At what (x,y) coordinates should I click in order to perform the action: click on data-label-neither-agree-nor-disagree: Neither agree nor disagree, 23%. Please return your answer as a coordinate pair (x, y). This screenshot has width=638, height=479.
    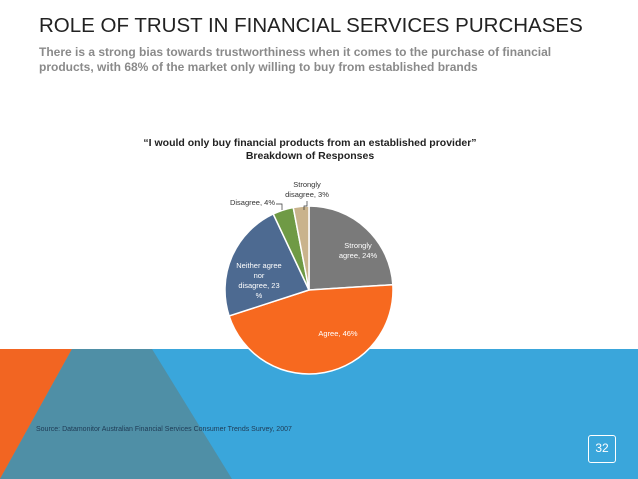
    Looking at the image, I should click on (258, 280).